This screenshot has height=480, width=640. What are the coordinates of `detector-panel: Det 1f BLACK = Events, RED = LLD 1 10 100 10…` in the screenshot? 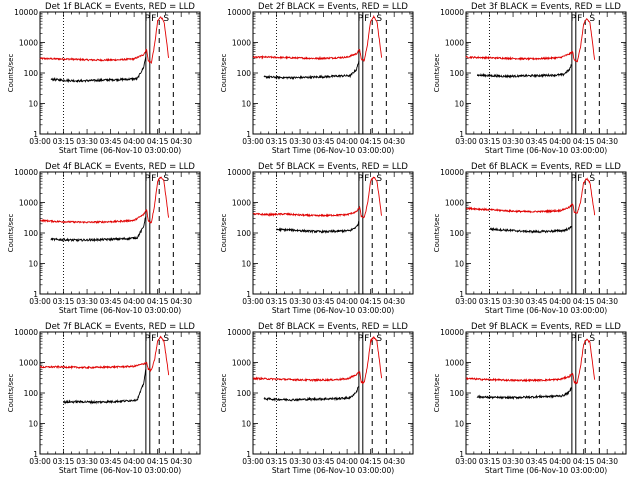 It's located at (104, 78).